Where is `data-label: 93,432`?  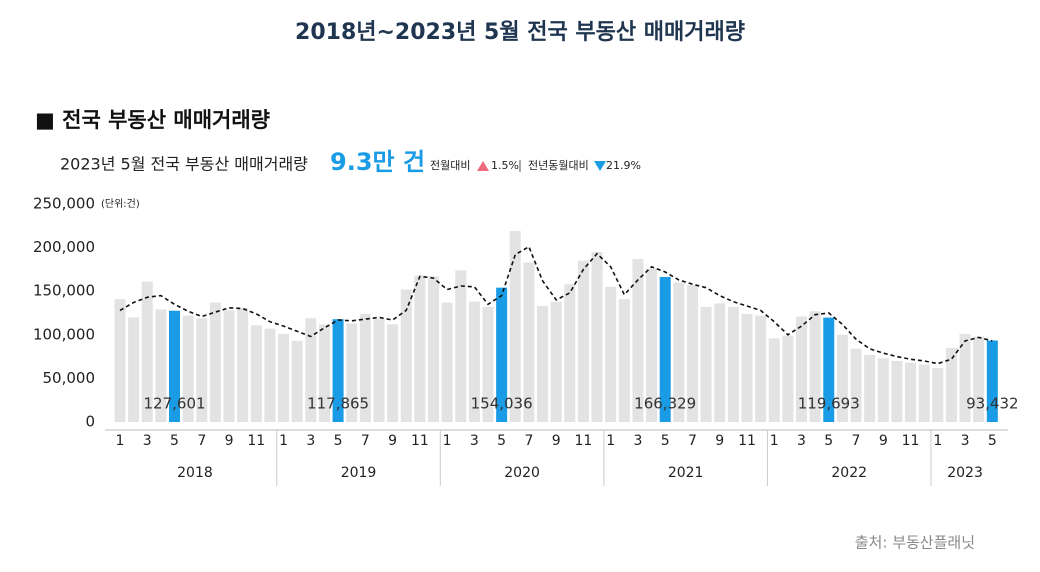 data-label: 93,432 is located at coordinates (992, 404).